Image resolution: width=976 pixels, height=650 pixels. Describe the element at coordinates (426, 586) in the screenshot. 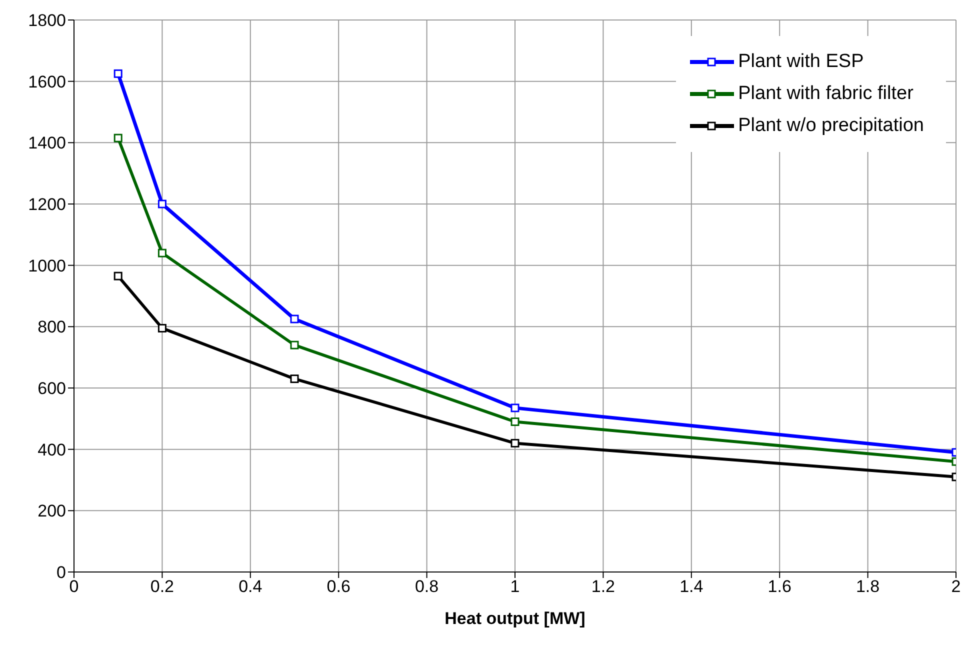

I see `x-tick-label: 0.8` at that location.